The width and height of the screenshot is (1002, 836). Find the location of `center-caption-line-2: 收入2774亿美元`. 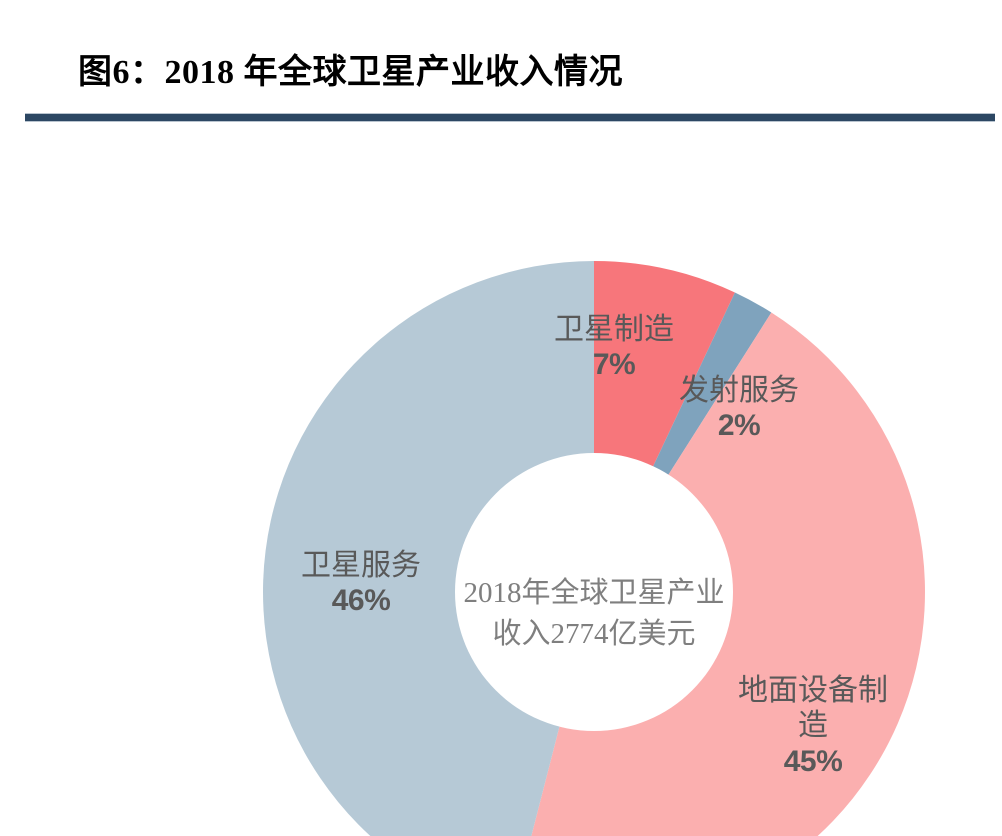

center-caption-line-2: 收入2774亿美元 is located at coordinates (594, 634).